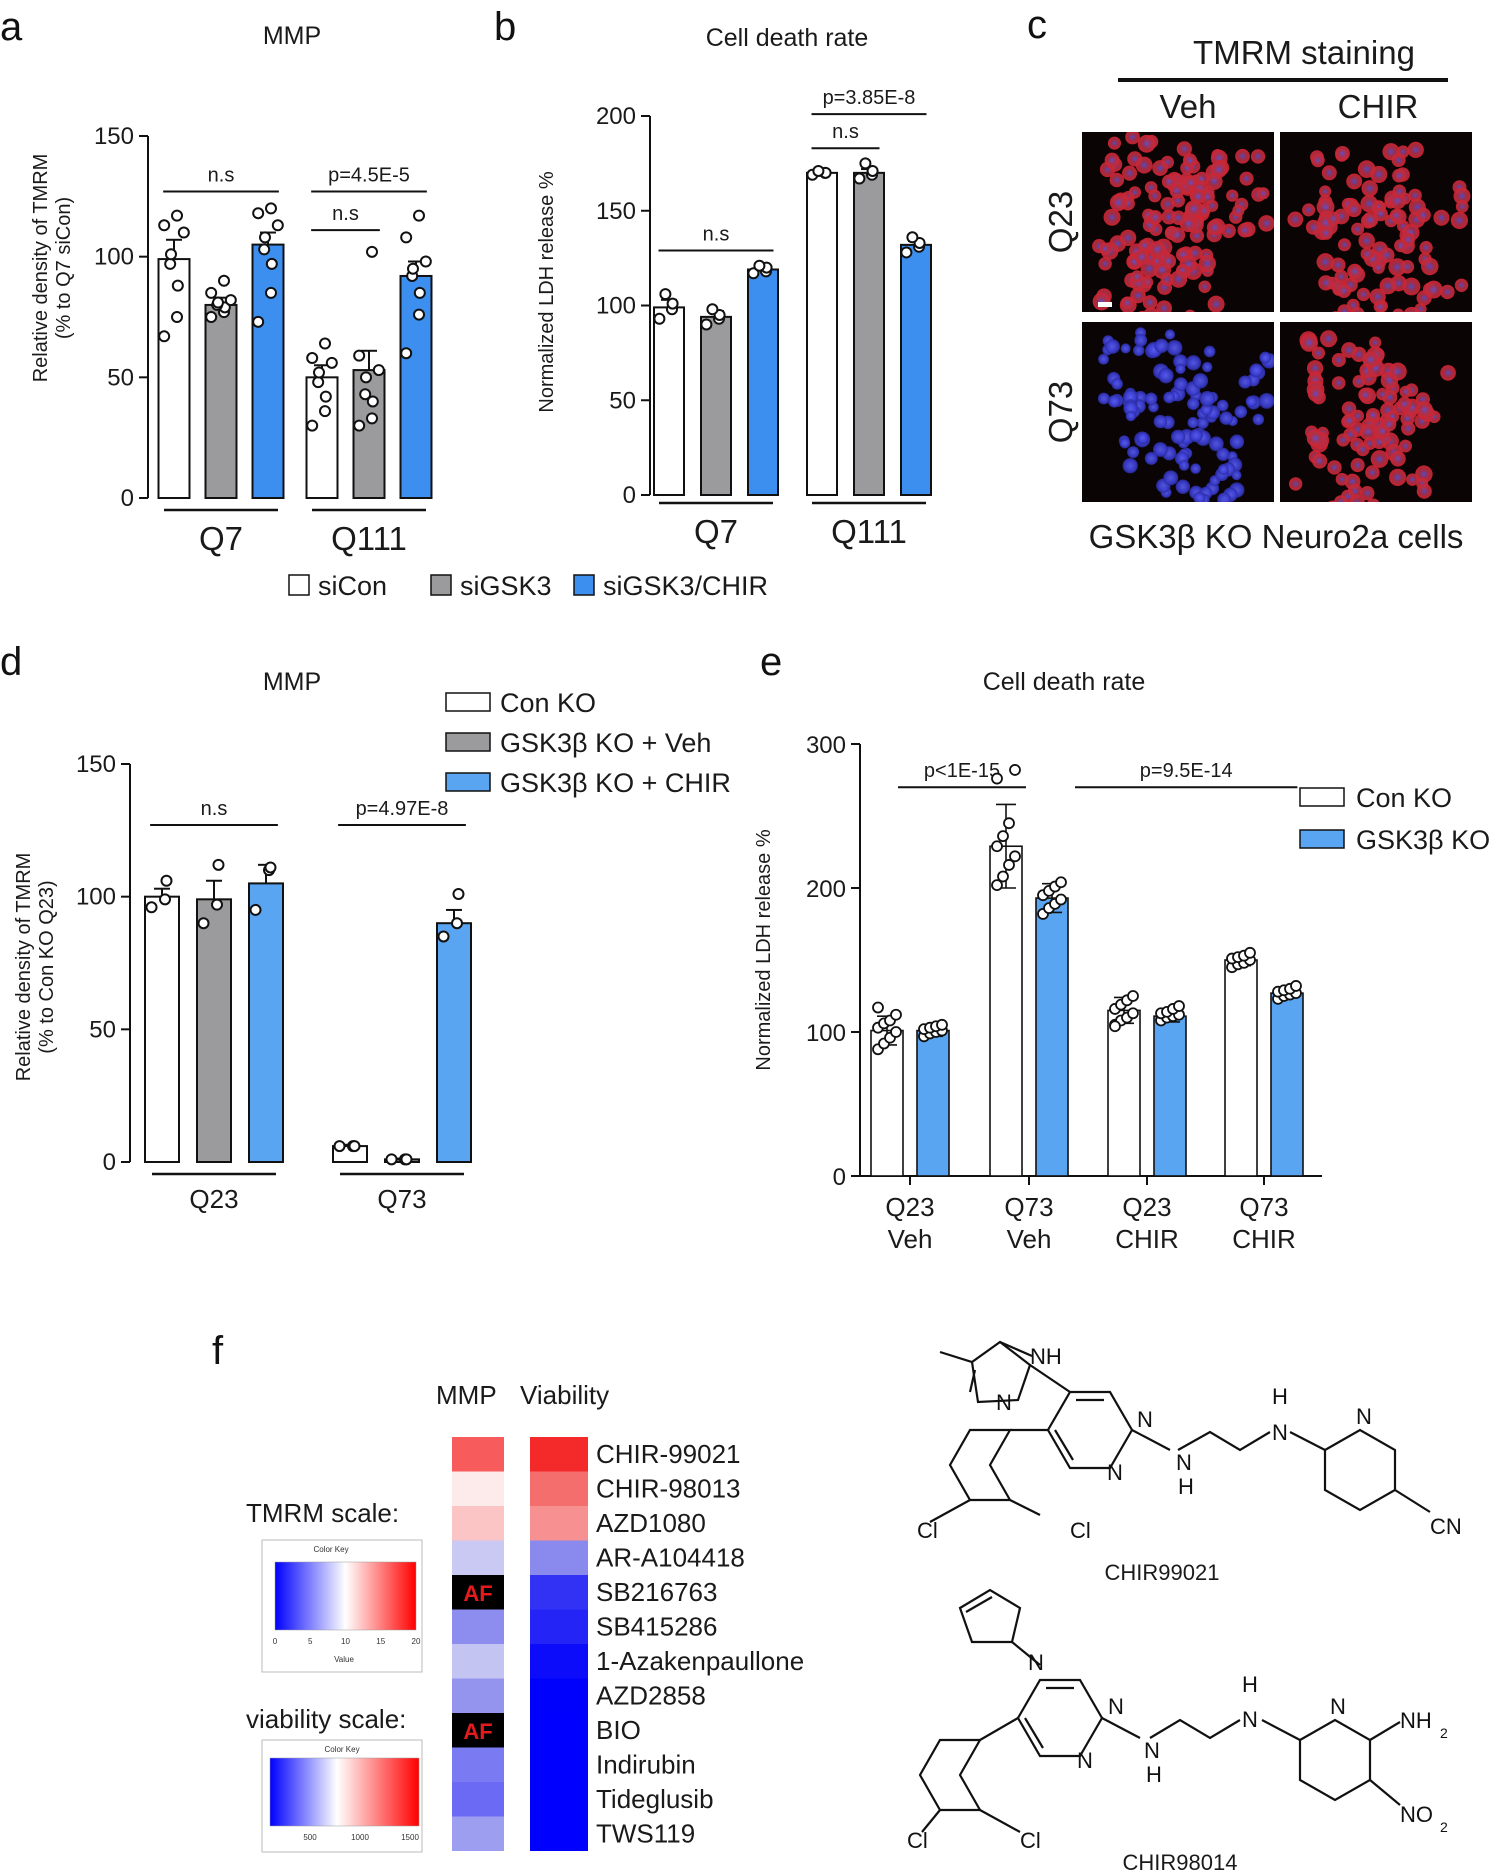 The image size is (1498, 1870). Describe the element at coordinates (685, 586) in the screenshot. I see `legend-item-sigsk3-chir: siGSK3/CHIR` at that location.